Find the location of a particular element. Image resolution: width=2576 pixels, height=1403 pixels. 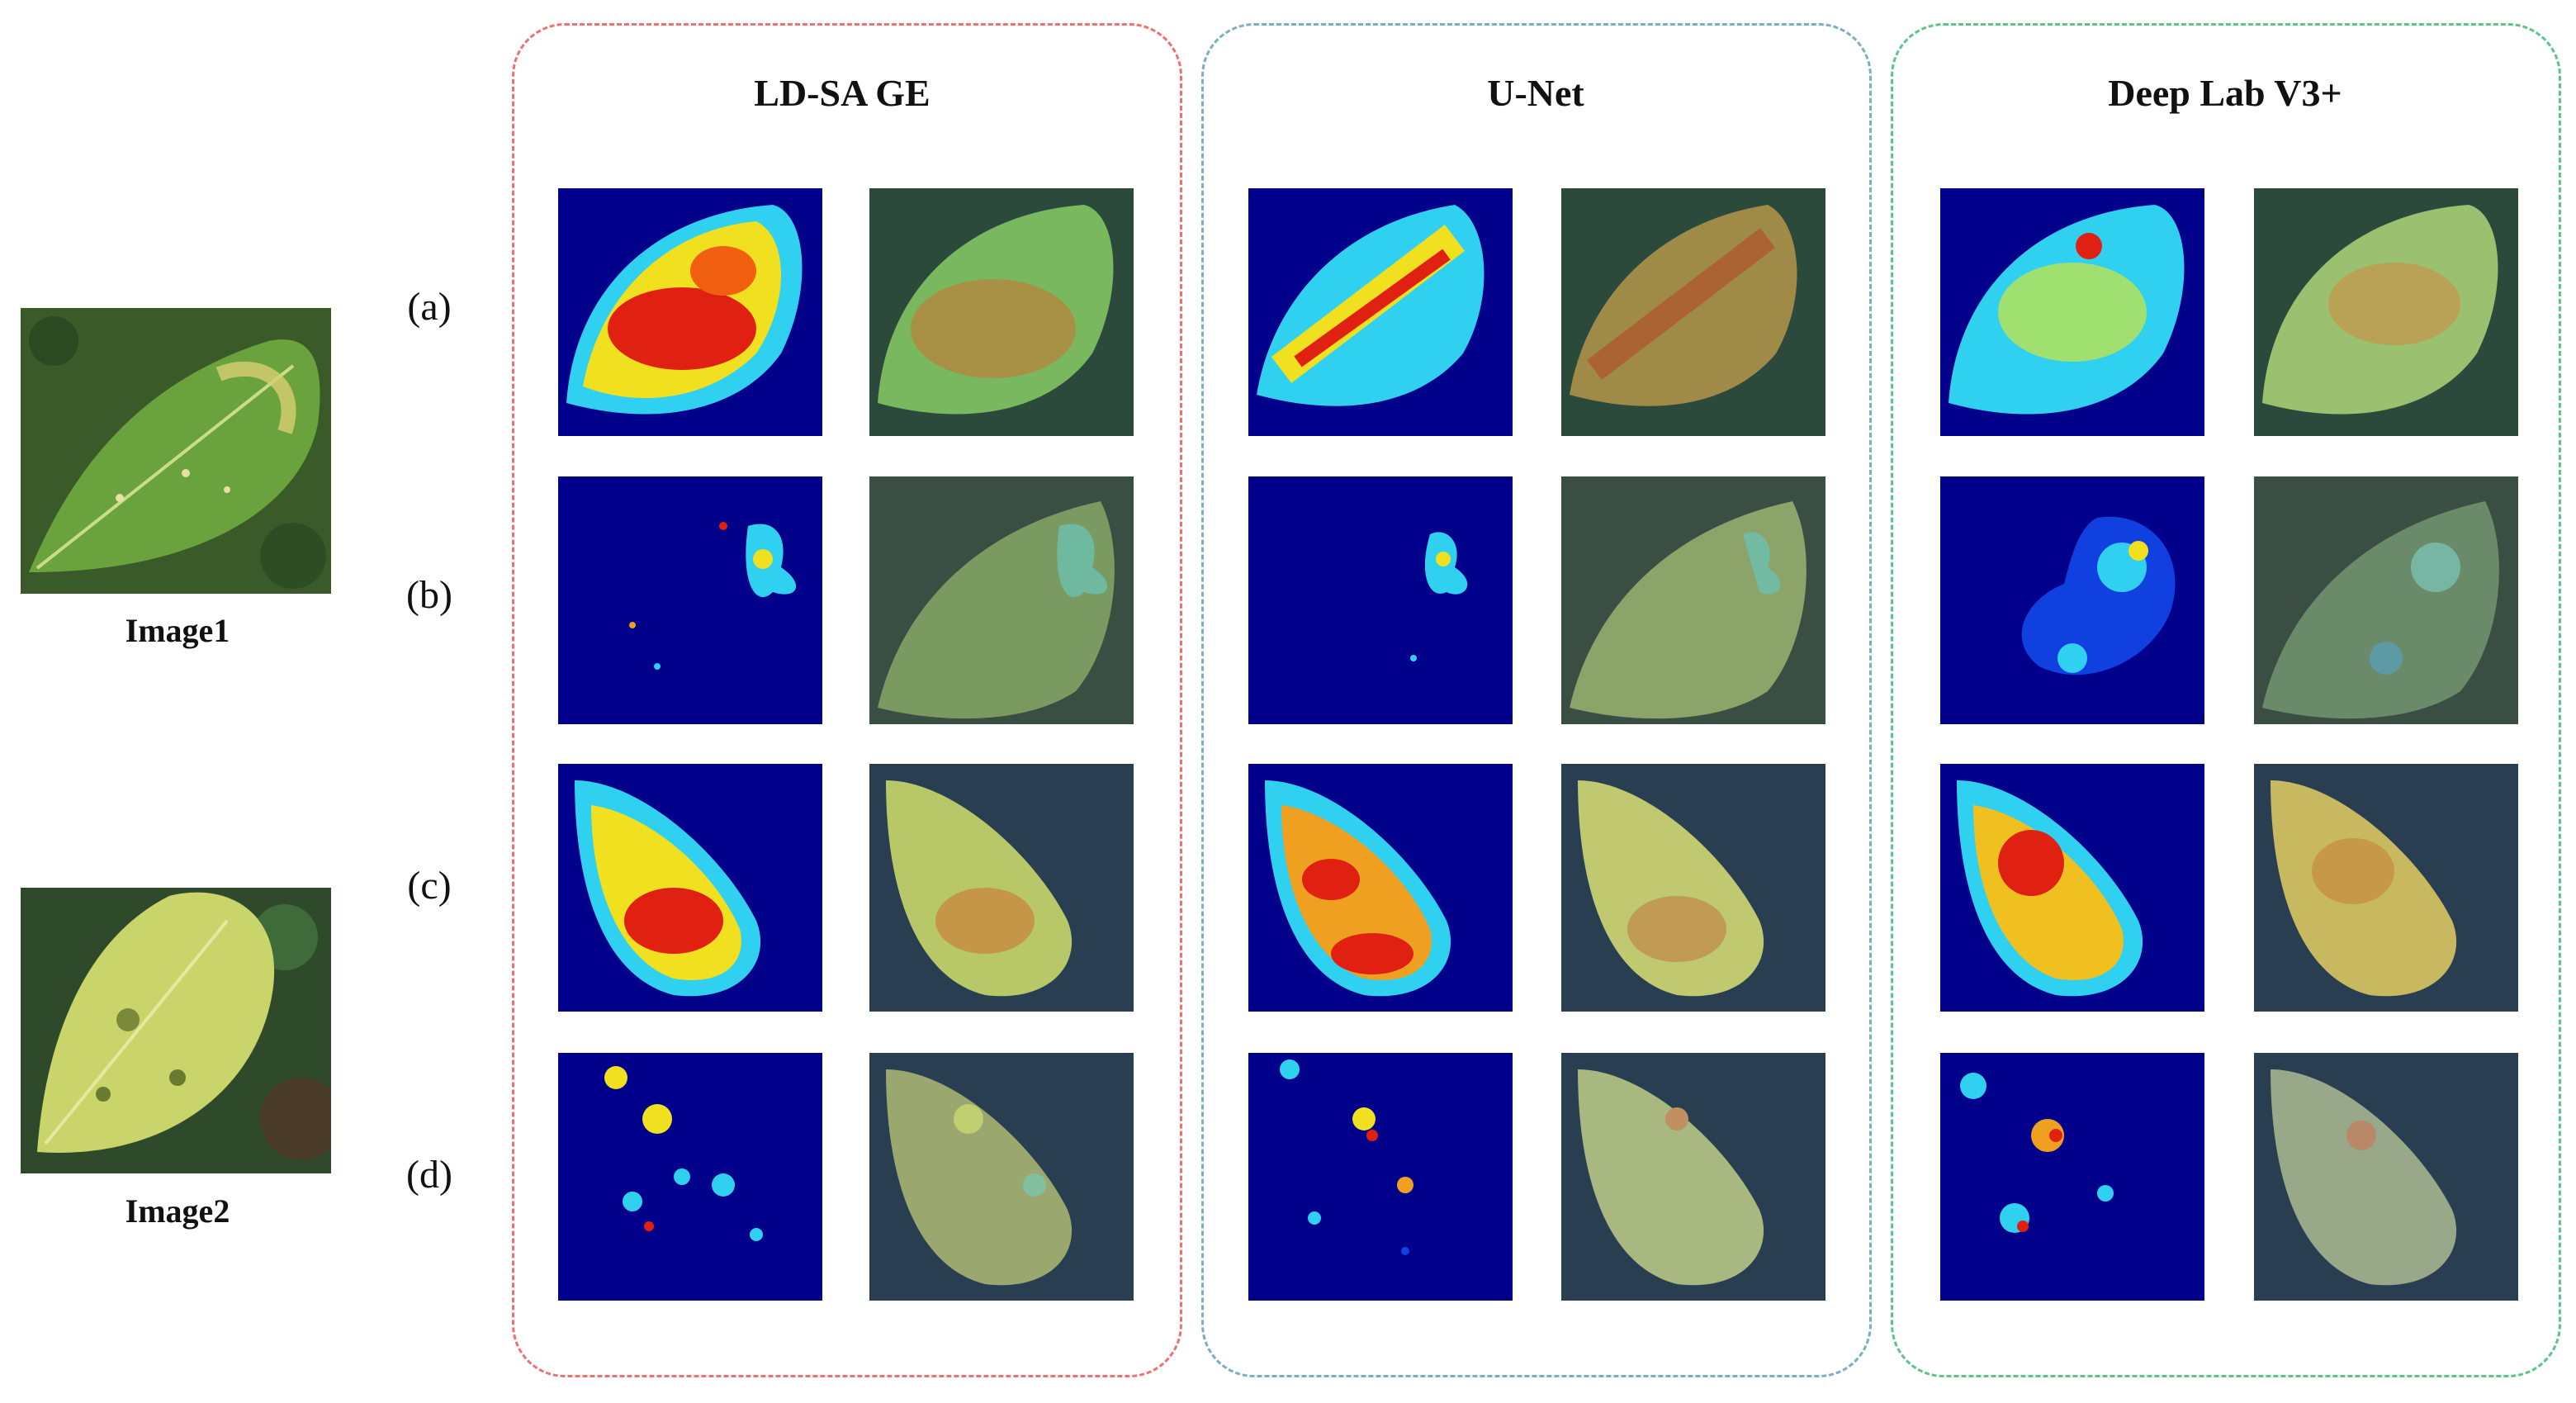

row-label-c: (c) is located at coordinates (429, 886).